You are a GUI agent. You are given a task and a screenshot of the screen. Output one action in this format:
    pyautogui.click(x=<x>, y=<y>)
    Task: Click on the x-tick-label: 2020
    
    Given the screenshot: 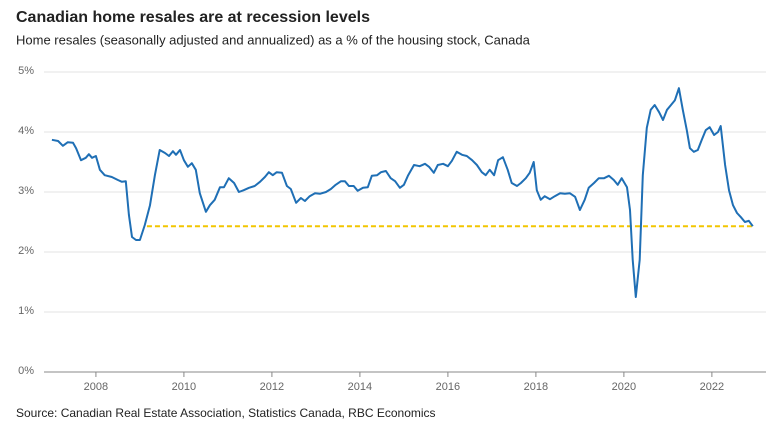 What is the action you would take?
    pyautogui.click(x=624, y=387)
    